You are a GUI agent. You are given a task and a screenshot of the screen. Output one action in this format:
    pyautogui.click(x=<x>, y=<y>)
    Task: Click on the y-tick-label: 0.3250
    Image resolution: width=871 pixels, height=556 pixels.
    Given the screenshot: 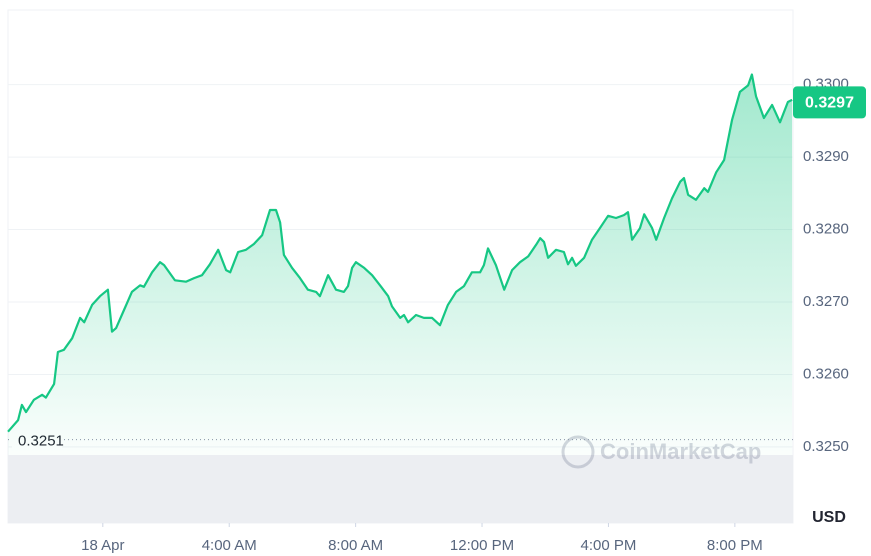 What is the action you would take?
    pyautogui.click(x=826, y=446)
    